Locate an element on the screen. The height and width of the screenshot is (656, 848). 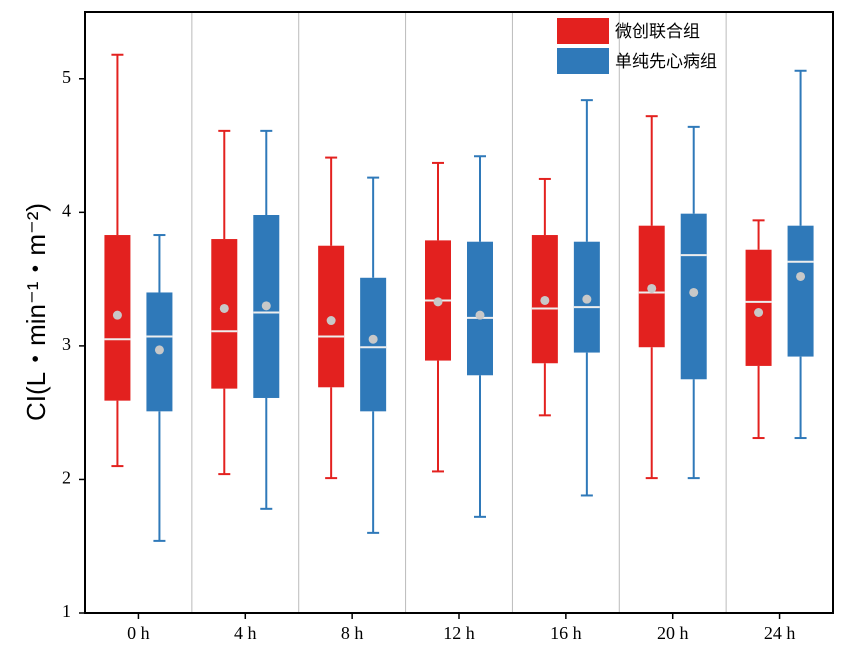
y-tick-label: 3 is located at coordinates (66, 344).